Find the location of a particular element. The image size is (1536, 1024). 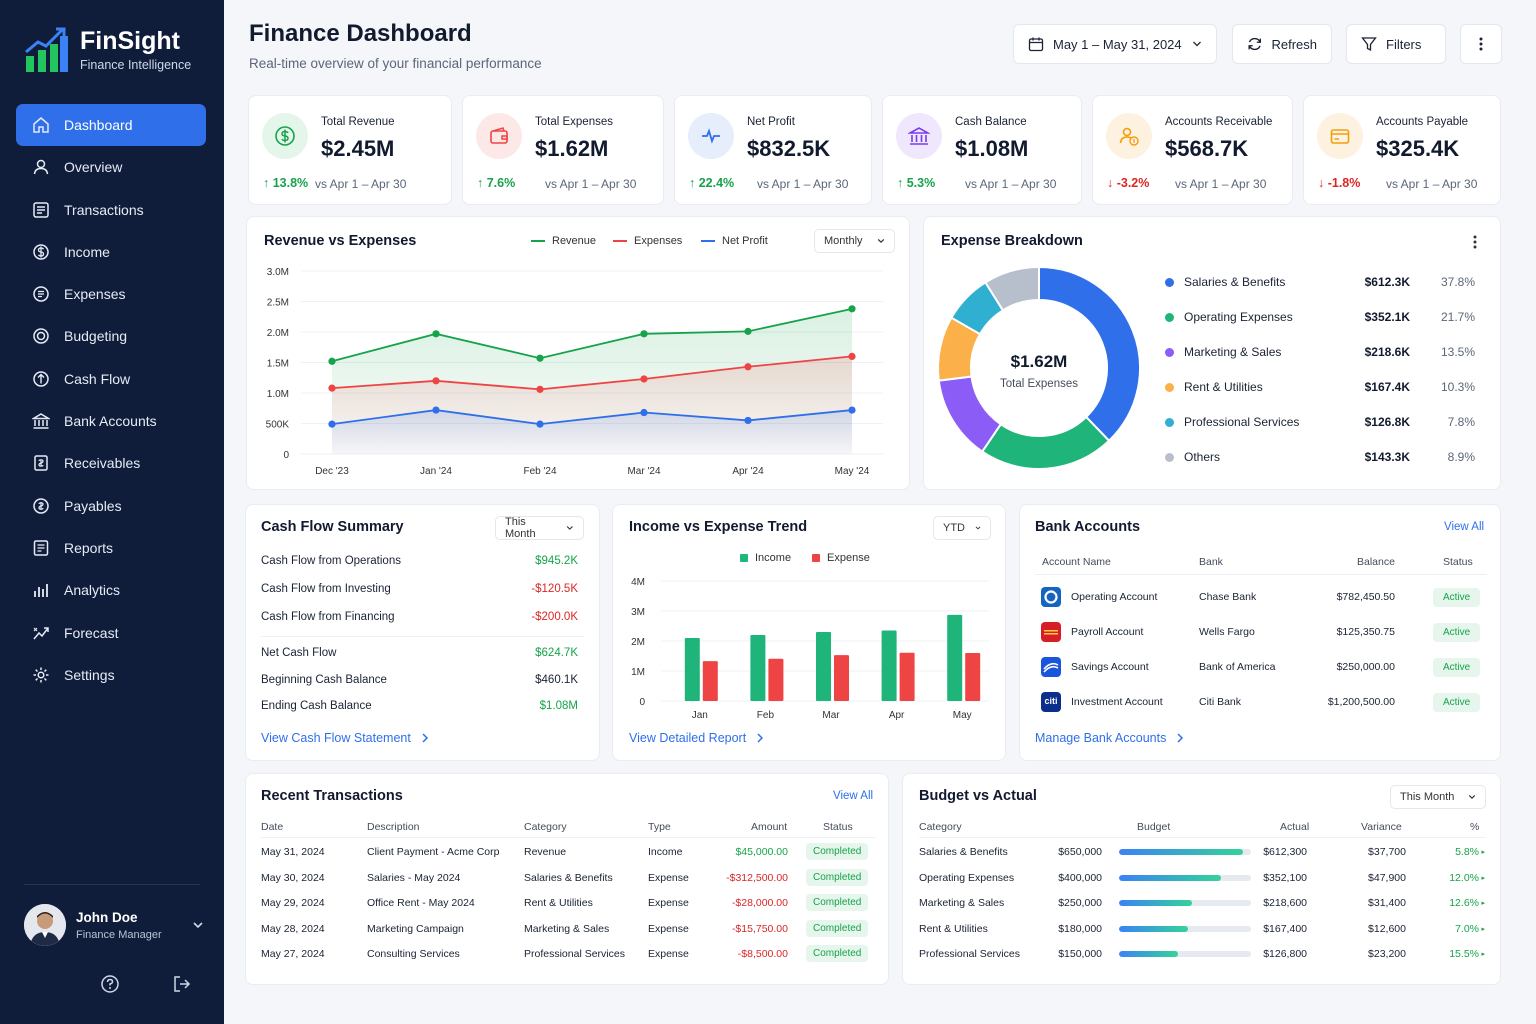

col-bank: Bank is located at coordinates (1211, 562).